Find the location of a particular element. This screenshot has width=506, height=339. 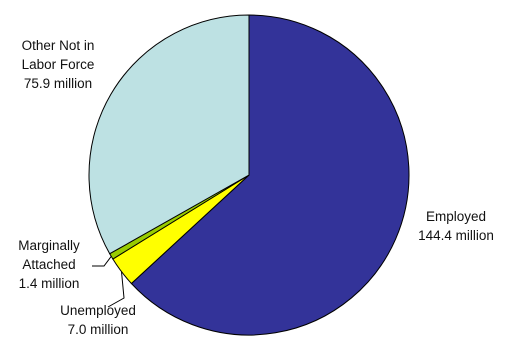

leader-lines is located at coordinates (108, 282).